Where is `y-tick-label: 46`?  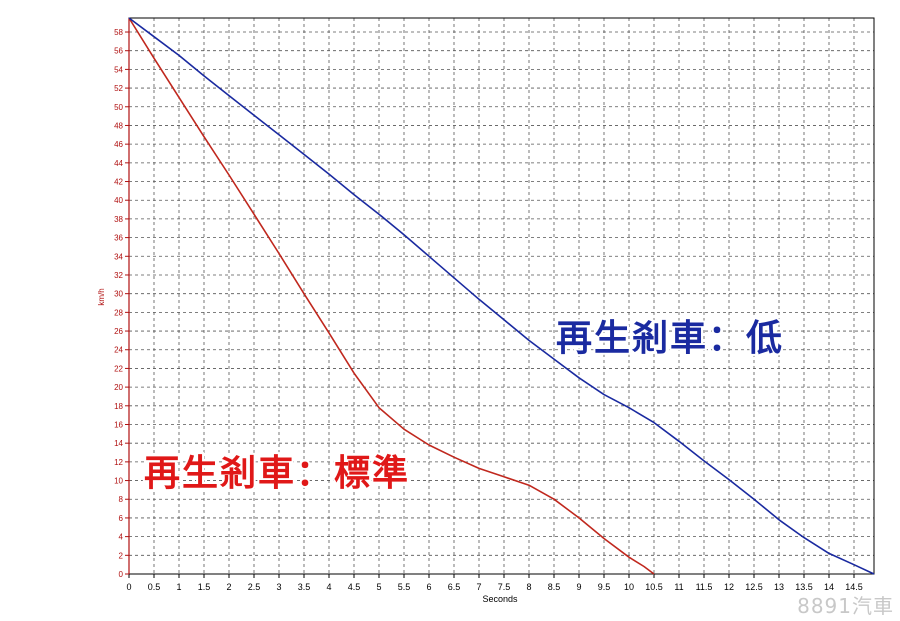
y-tick-label: 46 is located at coordinates (118, 144).